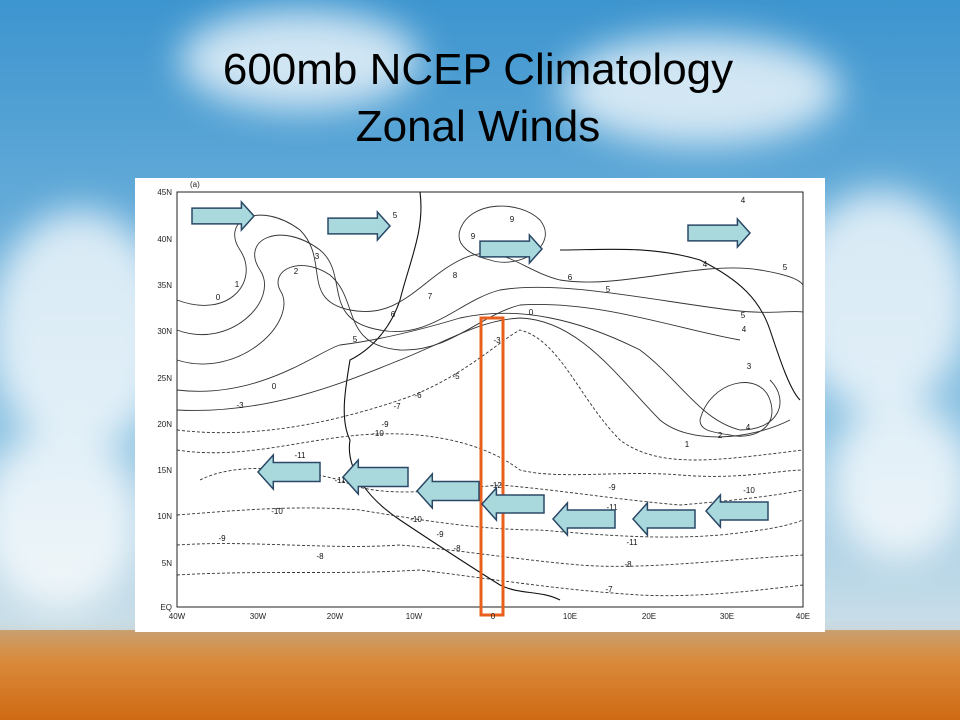 The height and width of the screenshot is (720, 960). Describe the element at coordinates (649, 616) in the screenshot. I see `longitude-label: 20E` at that location.